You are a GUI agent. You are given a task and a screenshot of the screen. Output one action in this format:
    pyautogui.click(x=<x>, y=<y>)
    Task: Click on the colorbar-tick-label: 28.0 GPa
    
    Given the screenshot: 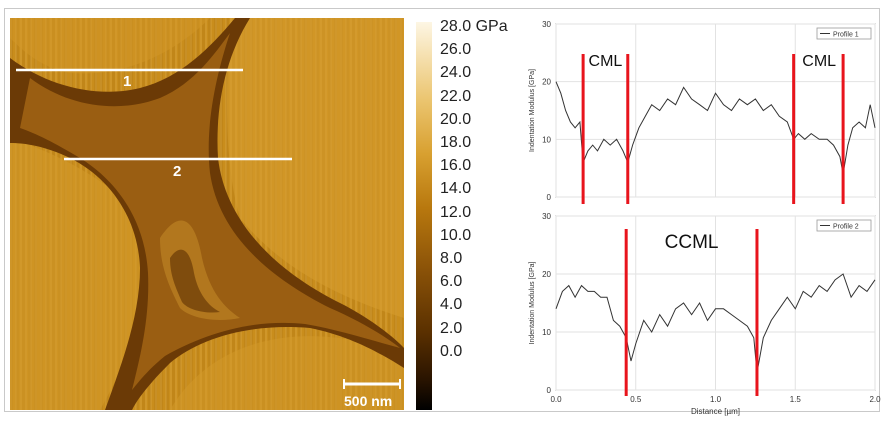 What is the action you would take?
    pyautogui.click(x=474, y=26)
    